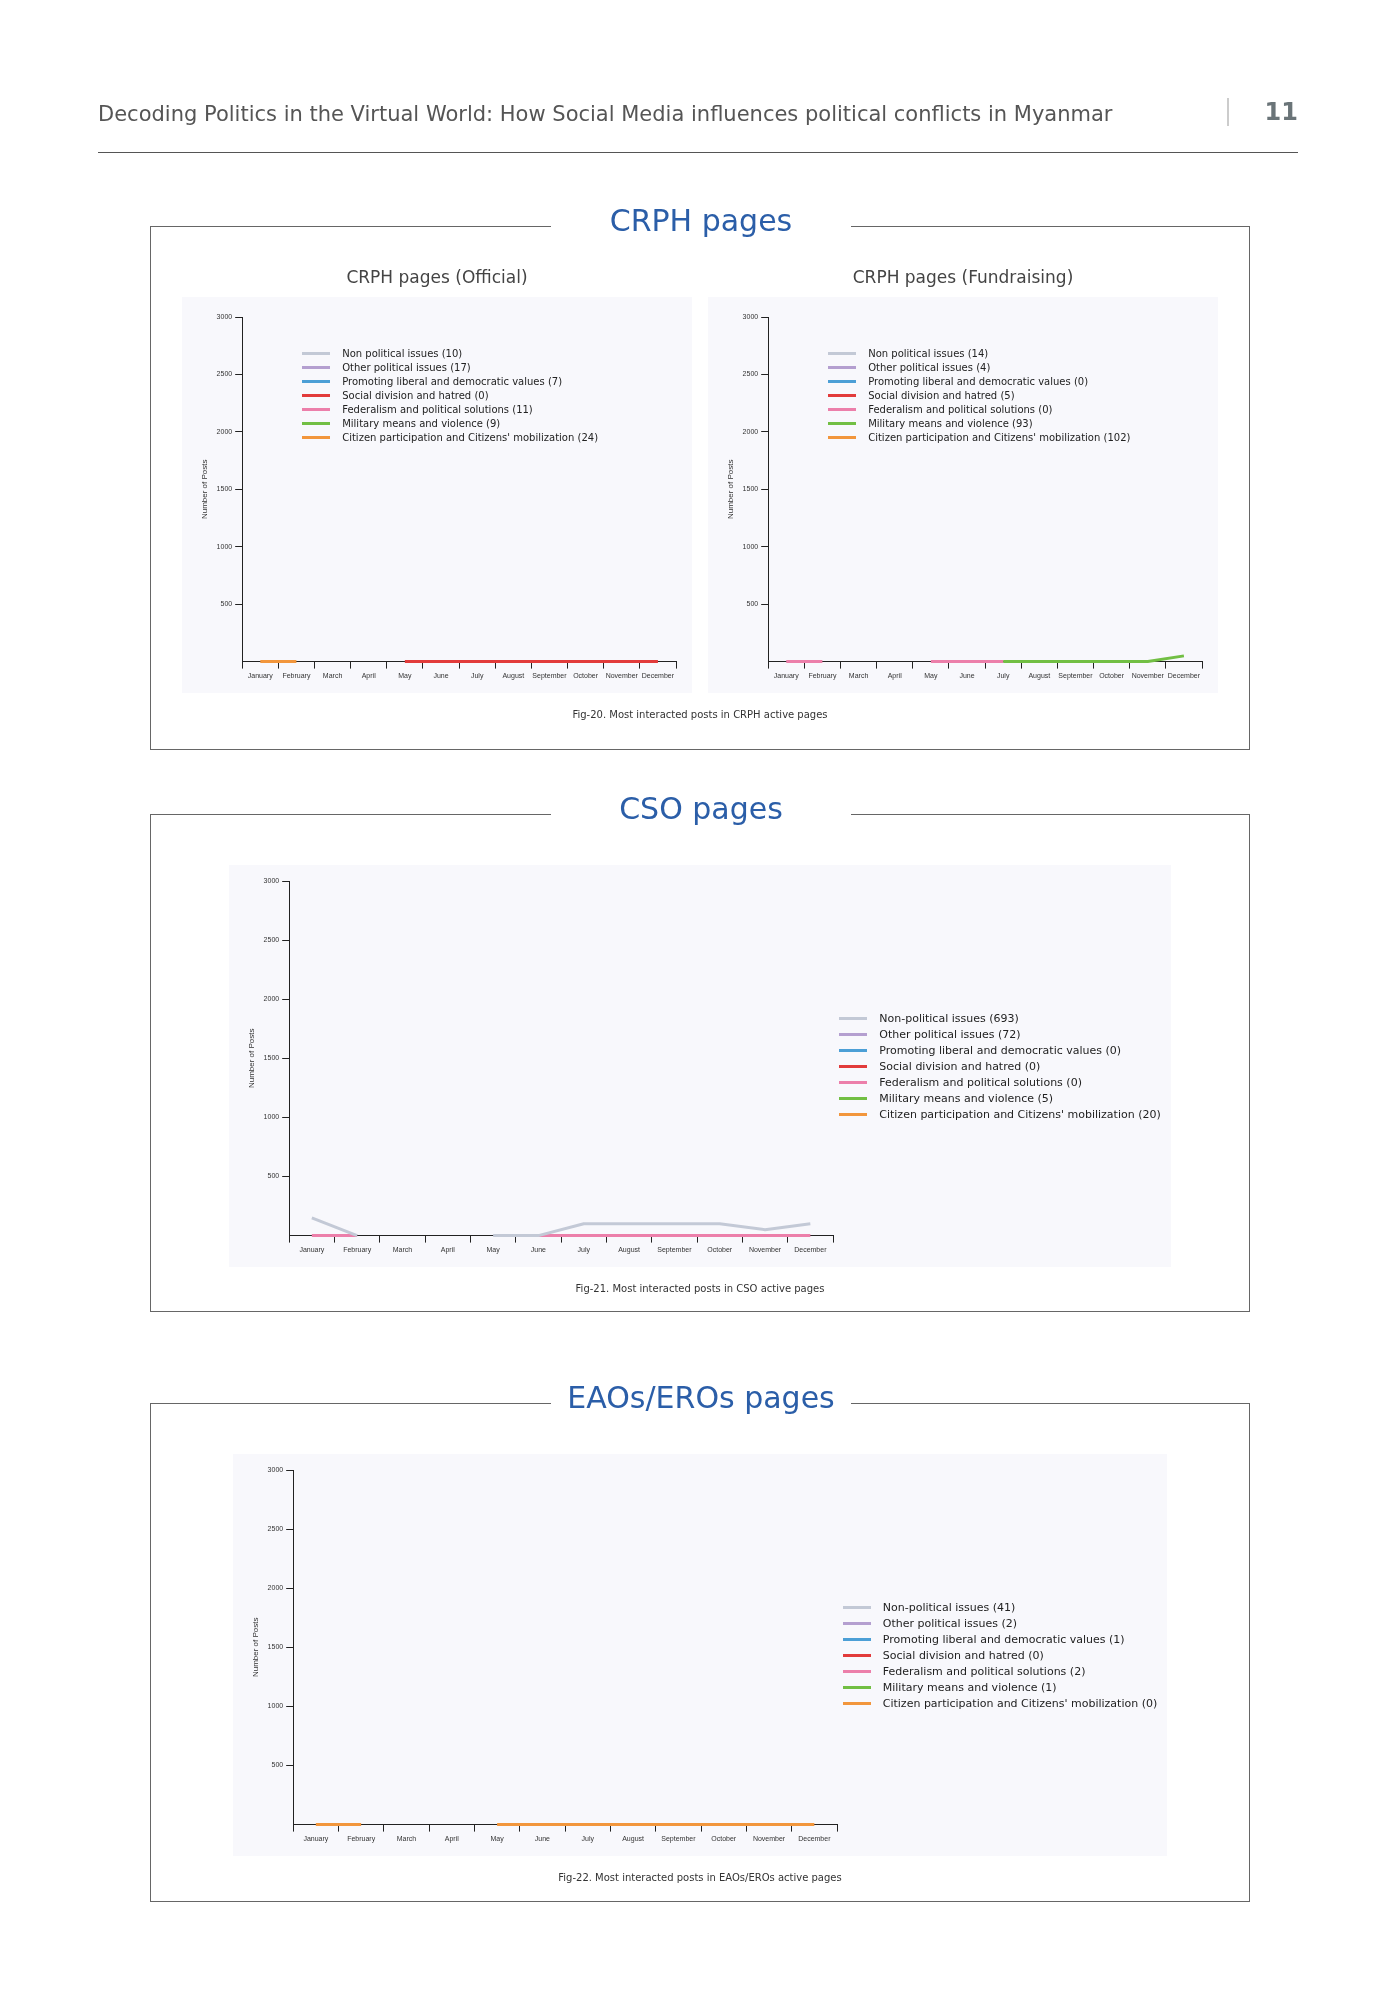 The width and height of the screenshot is (1400, 2000). I want to click on legend-label: Other political issues (72), so click(950, 1034).